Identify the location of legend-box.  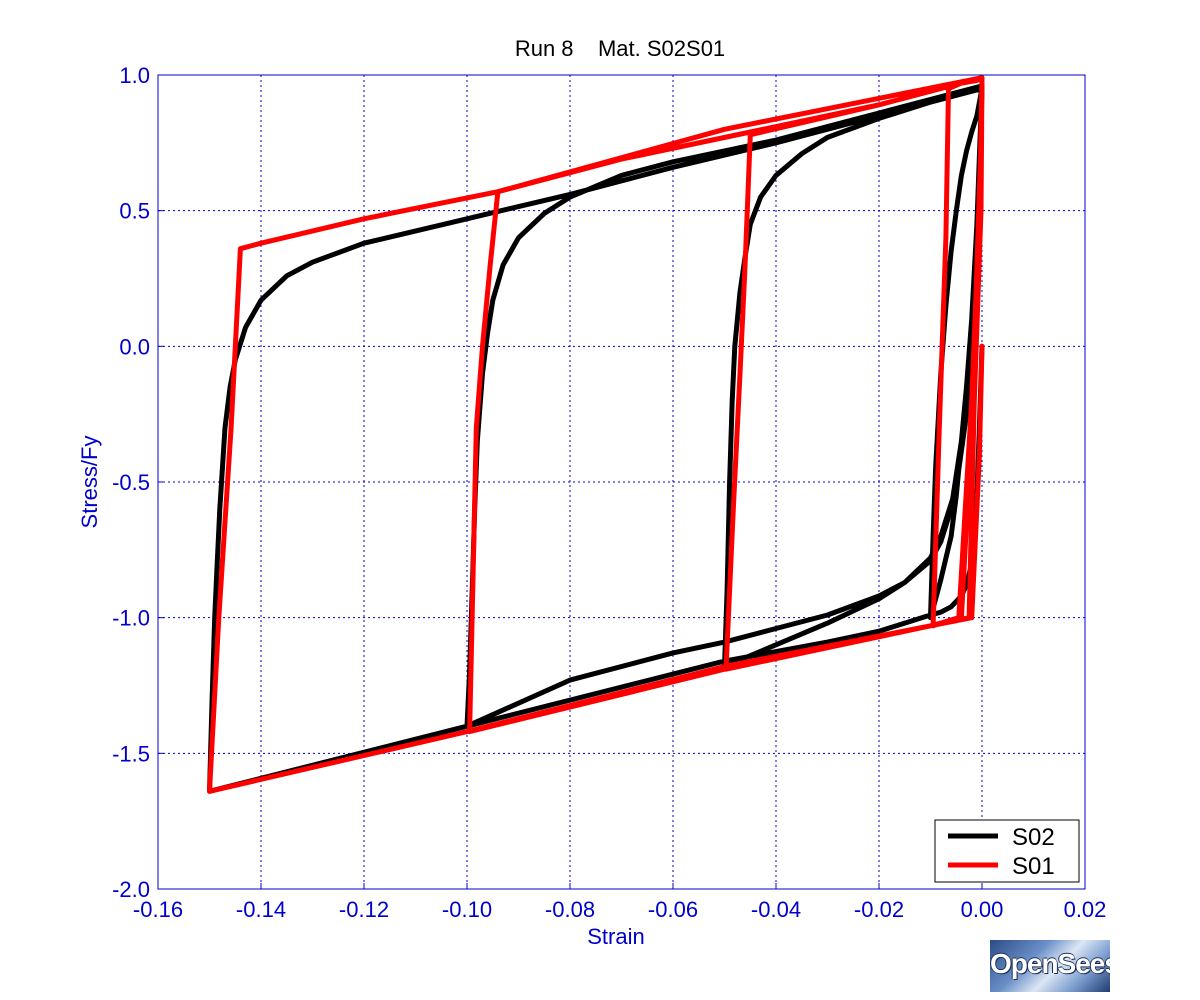
(1007, 851).